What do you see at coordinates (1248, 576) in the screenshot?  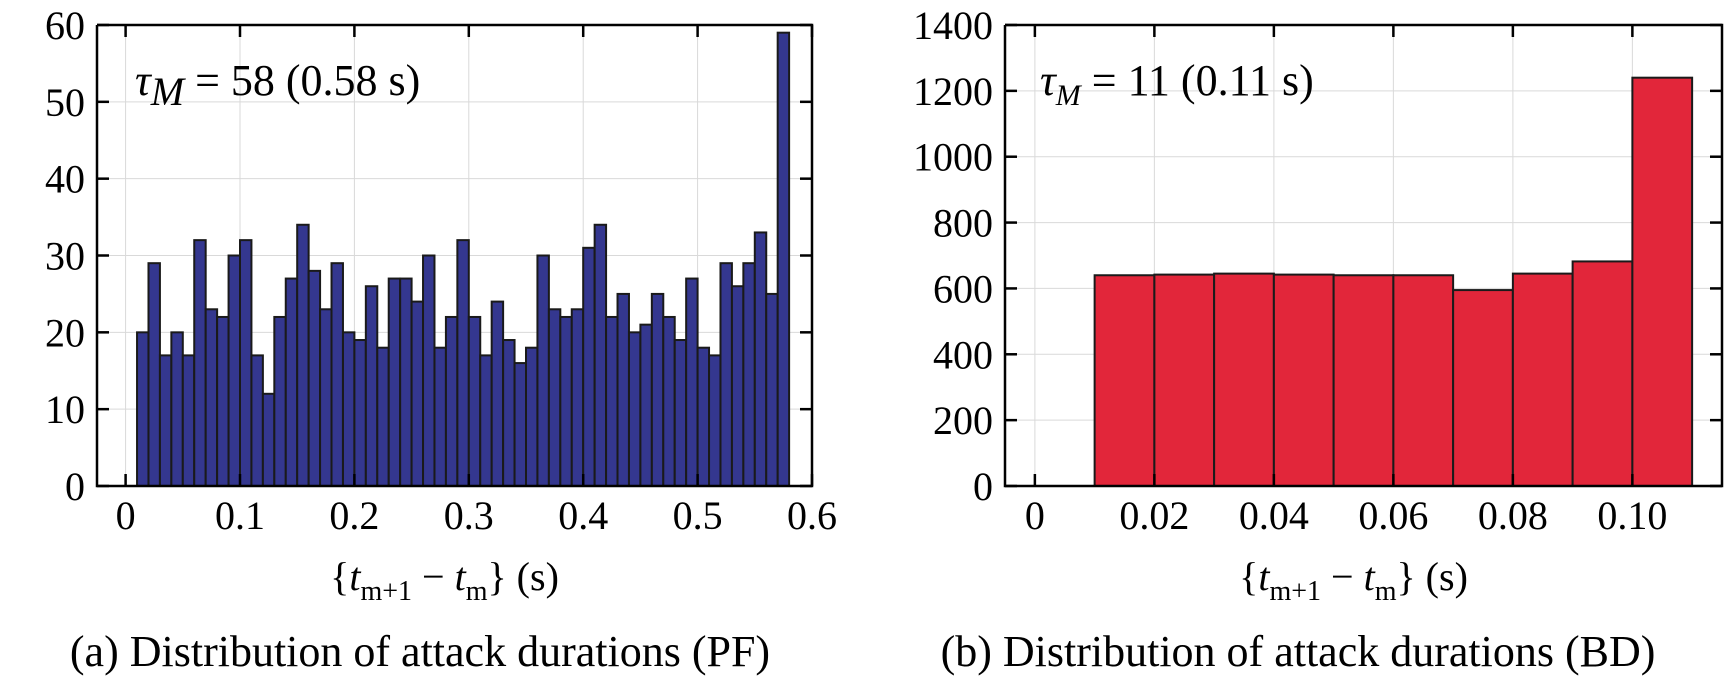 I see `xlabel-open-bd: {` at bounding box center [1248, 576].